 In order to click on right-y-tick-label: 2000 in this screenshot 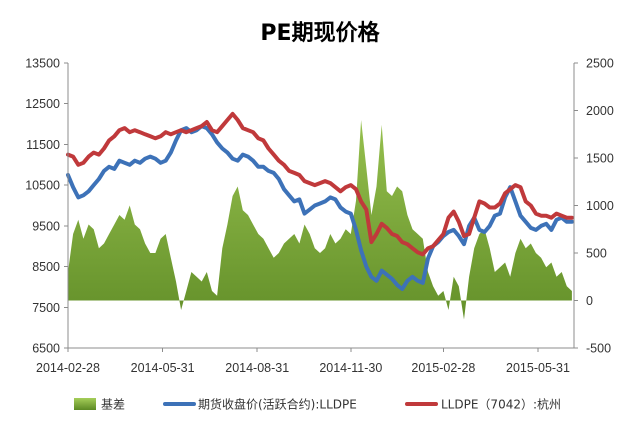, I will do `click(600, 111)`.